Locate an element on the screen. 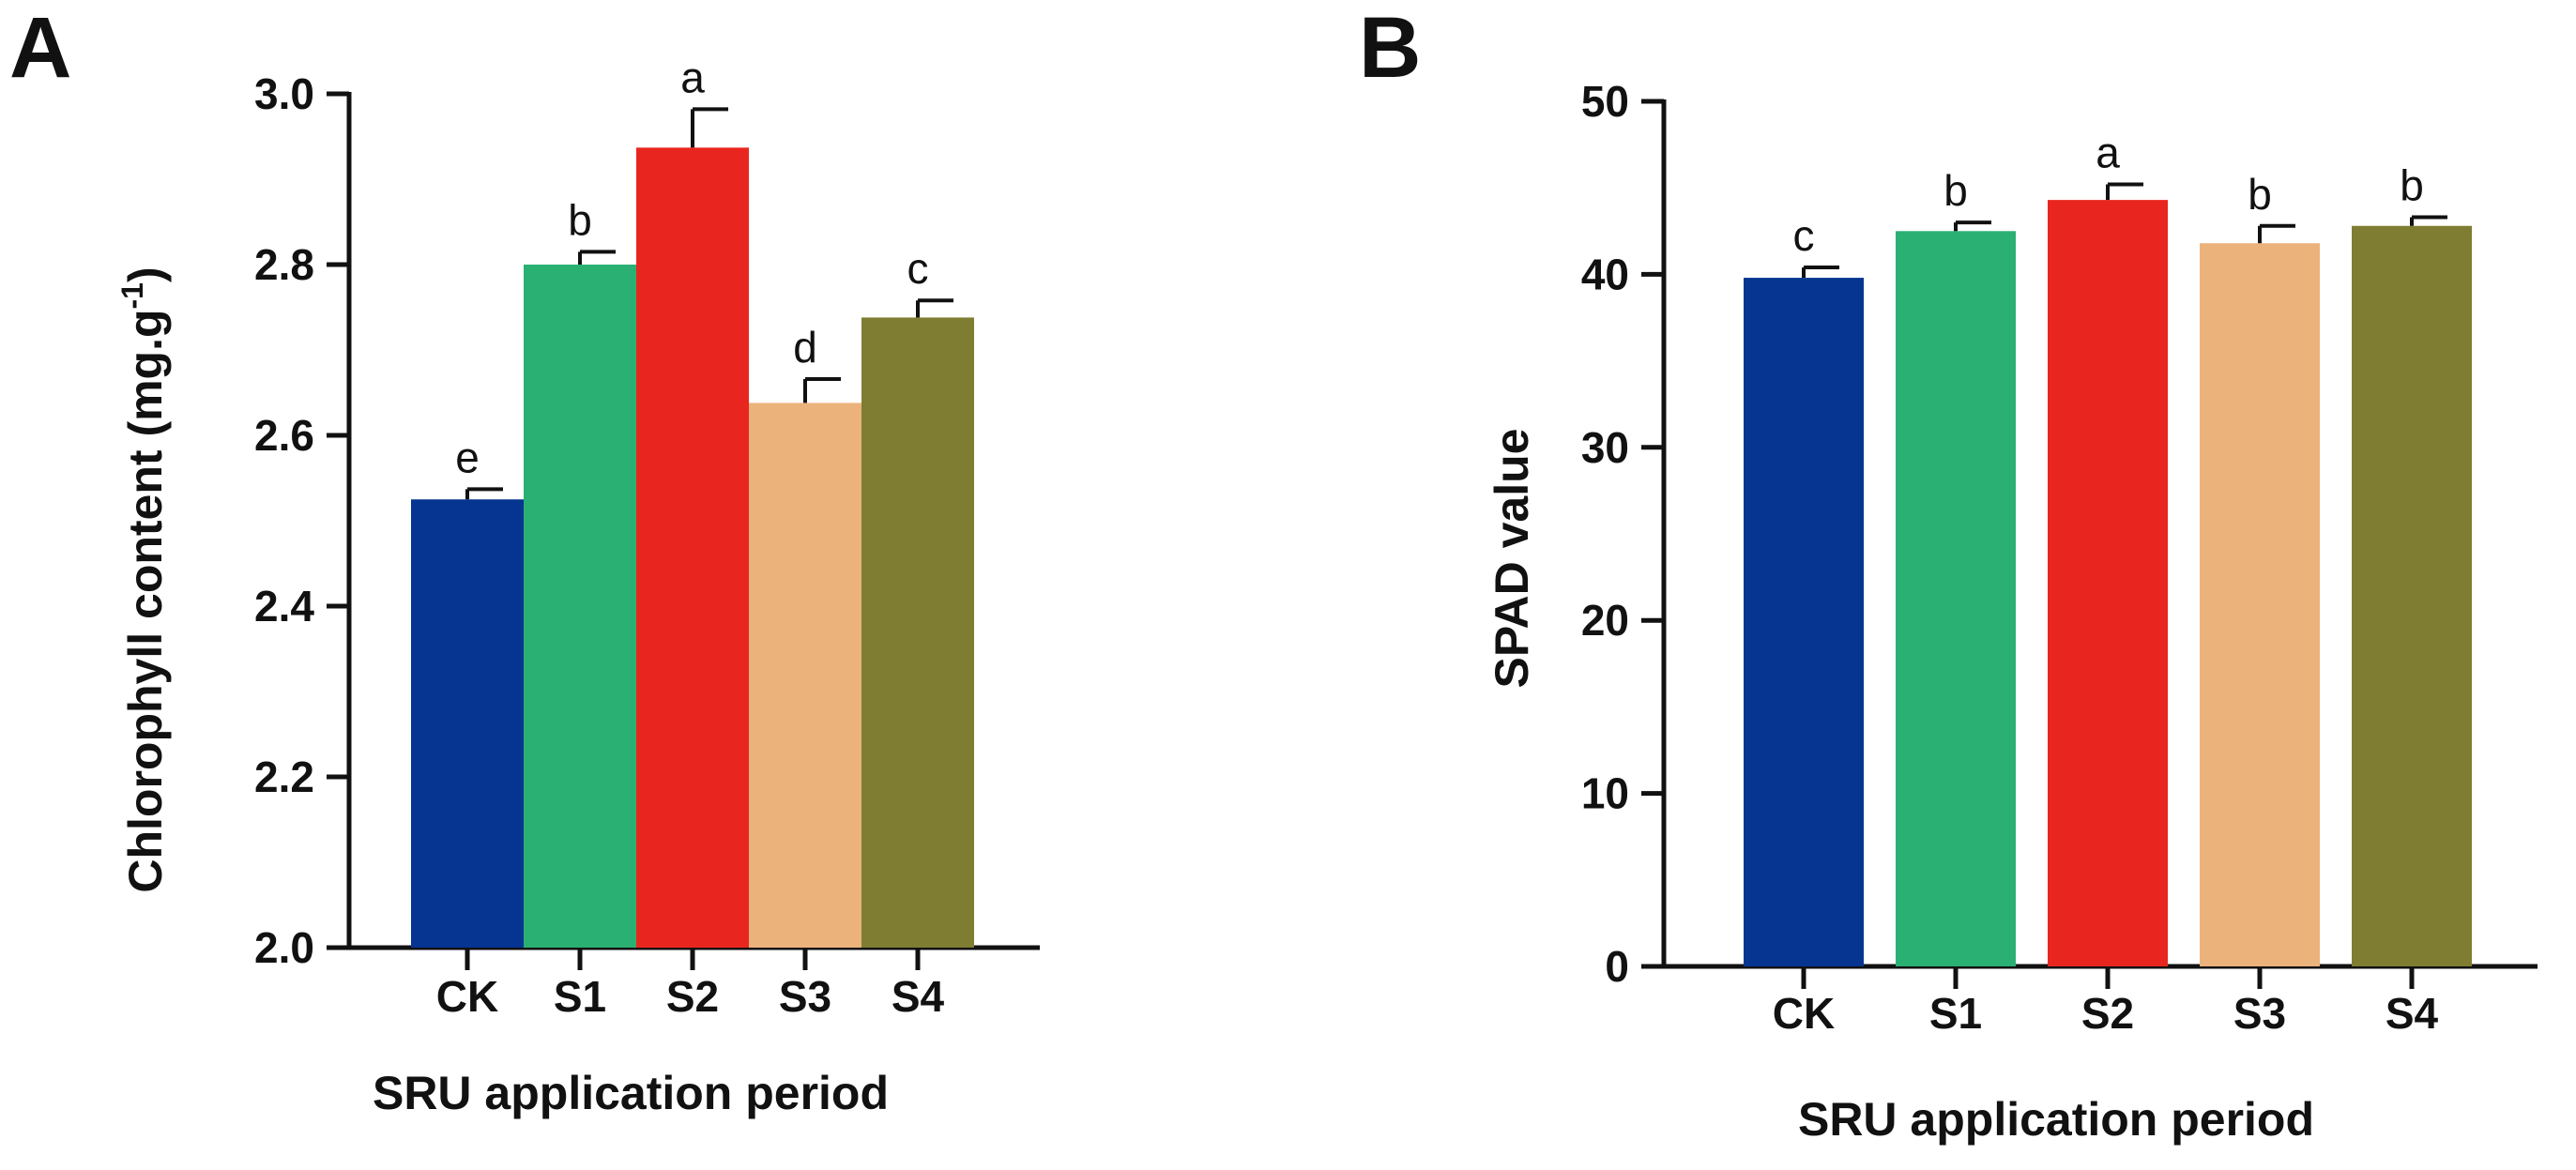 The height and width of the screenshot is (1170, 2576). y-axis-title-a-close: ) is located at coordinates (145, 274).